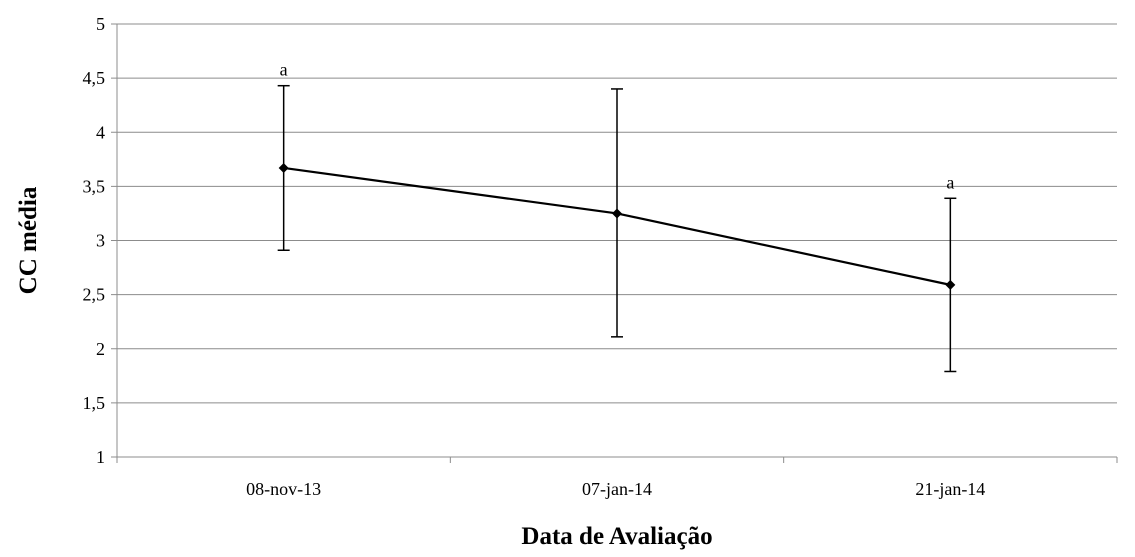 Image resolution: width=1135 pixels, height=557 pixels. Describe the element at coordinates (100, 349) in the screenshot. I see `y-tick-label: 2` at that location.